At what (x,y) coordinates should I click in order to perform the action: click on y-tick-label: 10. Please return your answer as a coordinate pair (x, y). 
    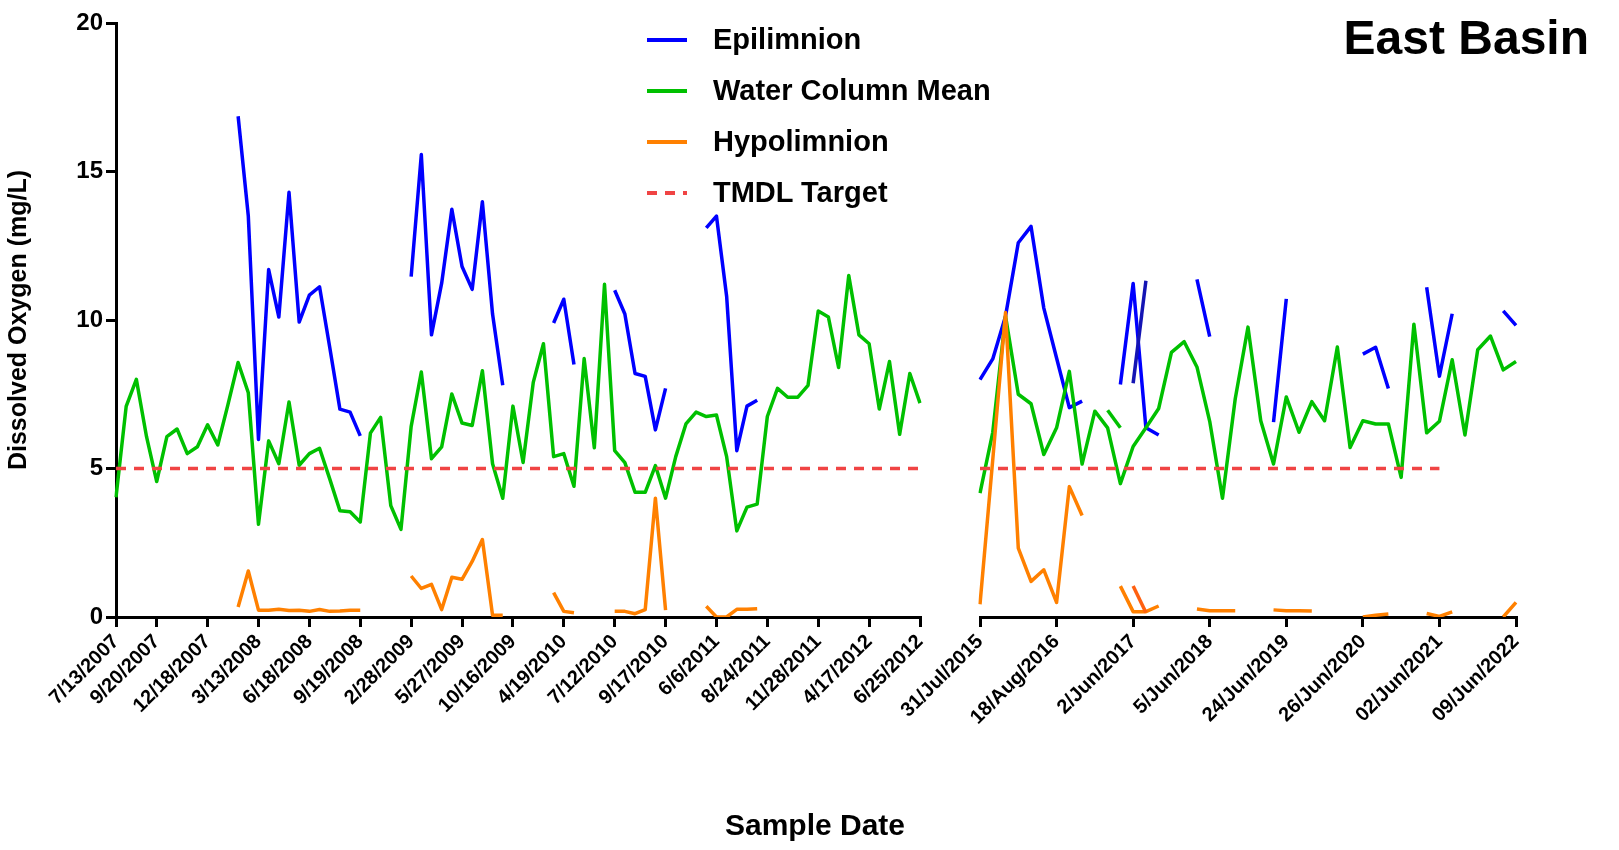
    Looking at the image, I should click on (89, 318).